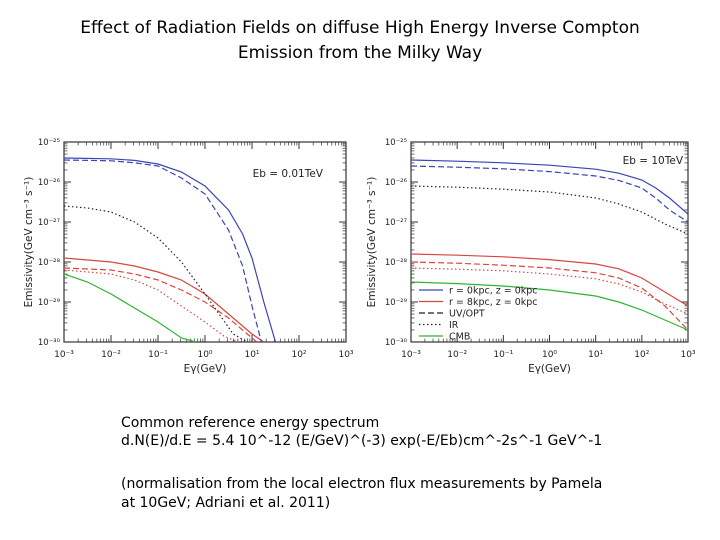 This screenshot has width=720, height=540. Describe the element at coordinates (459, 337) in the screenshot. I see `legend-label: CMB` at that location.